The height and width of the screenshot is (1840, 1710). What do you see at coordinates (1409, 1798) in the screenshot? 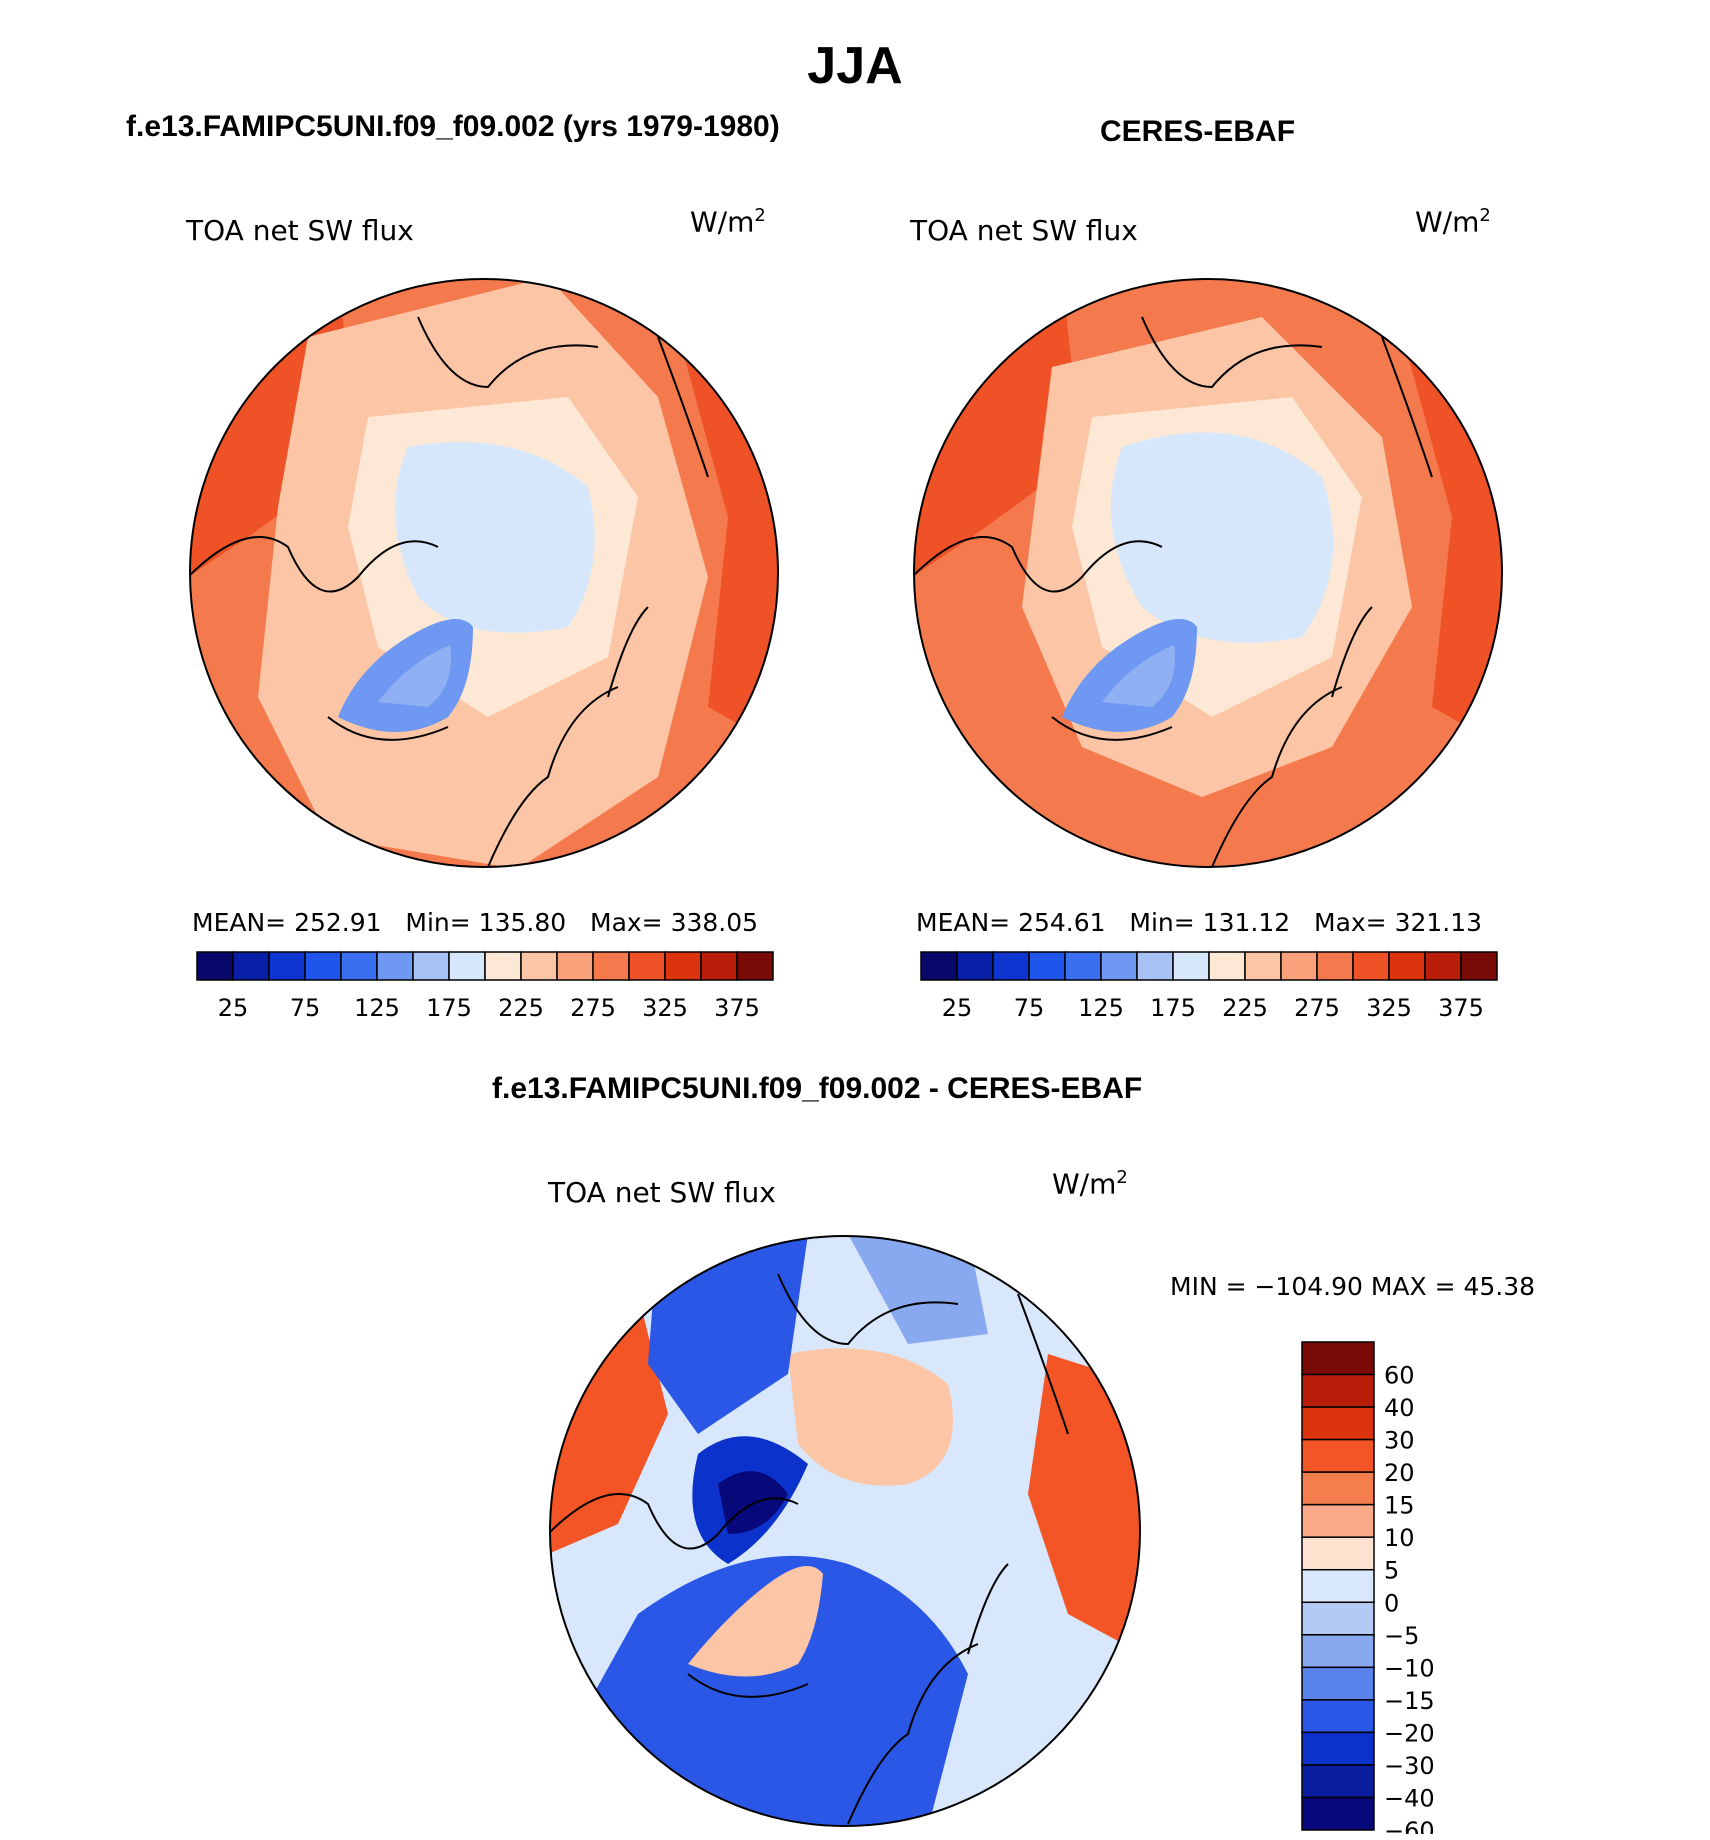
I see `diff-colorbar-label: −40` at bounding box center [1409, 1798].